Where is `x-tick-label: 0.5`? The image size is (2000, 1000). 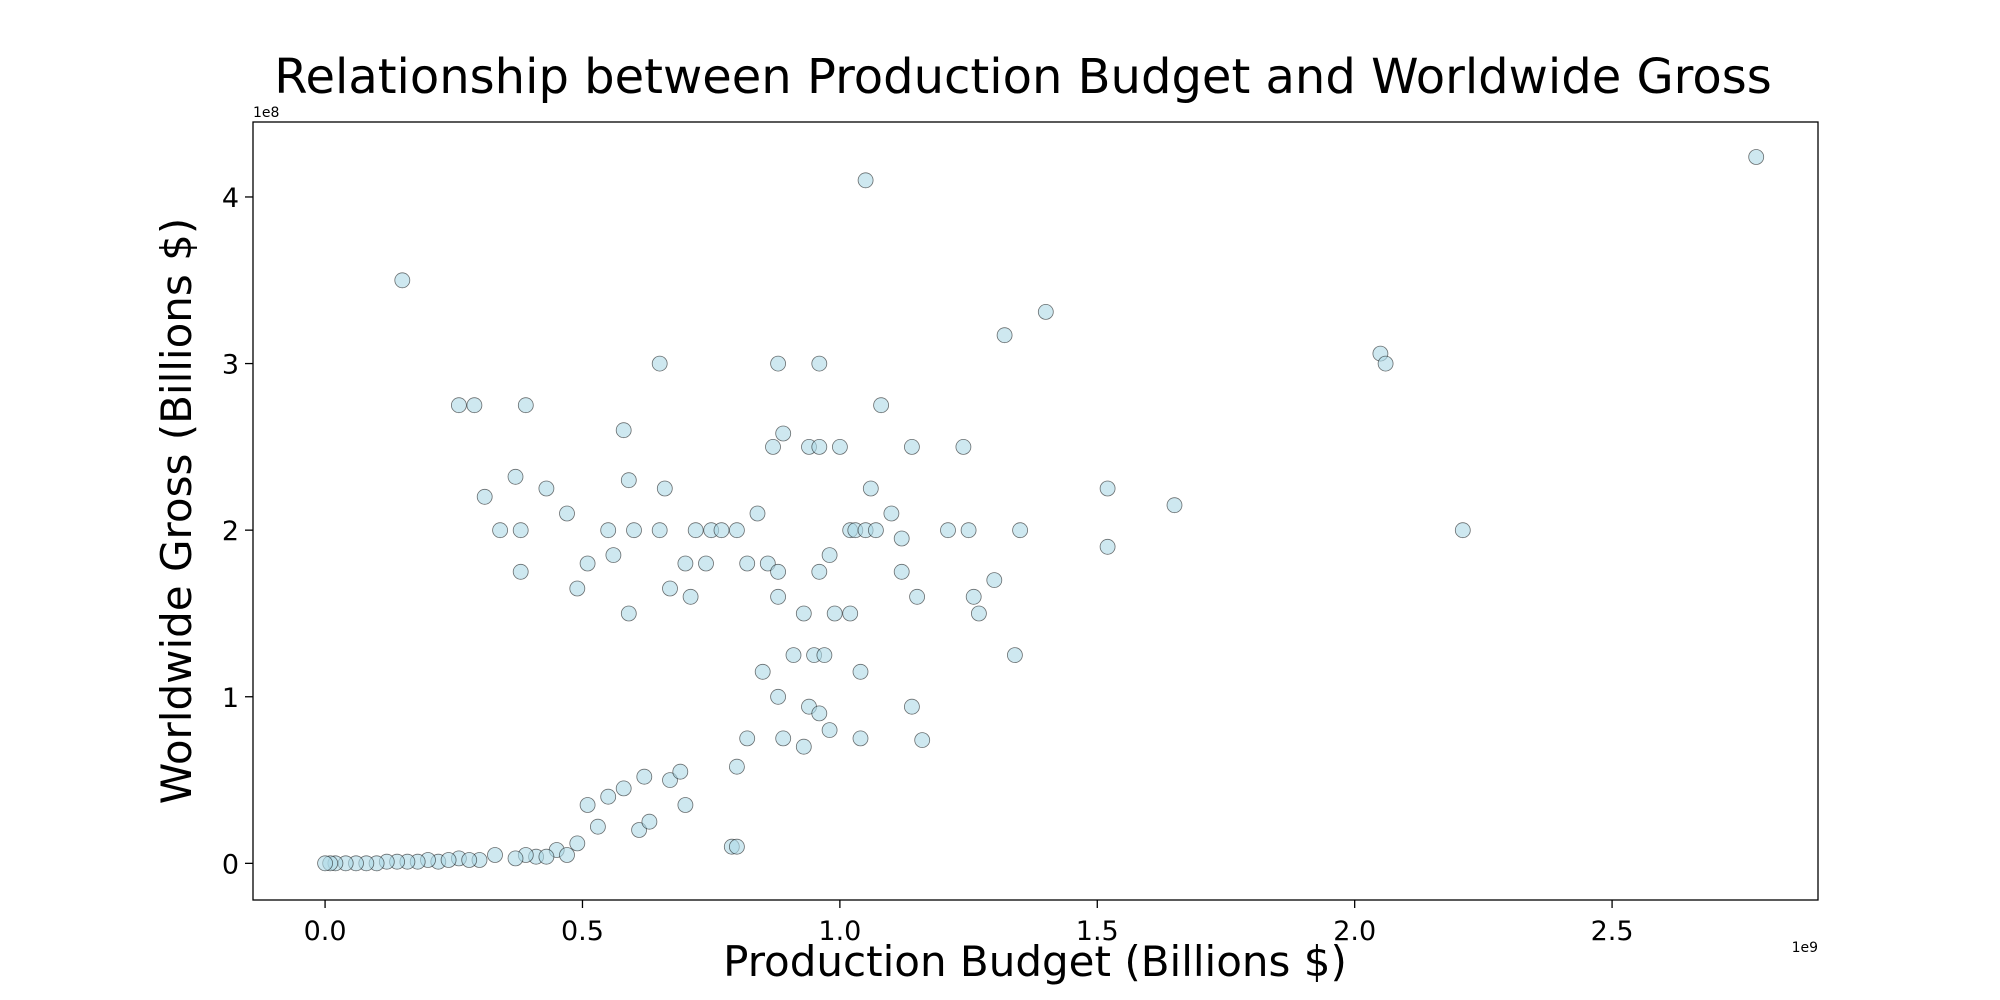
x-tick-label: 0.5 is located at coordinates (582, 931).